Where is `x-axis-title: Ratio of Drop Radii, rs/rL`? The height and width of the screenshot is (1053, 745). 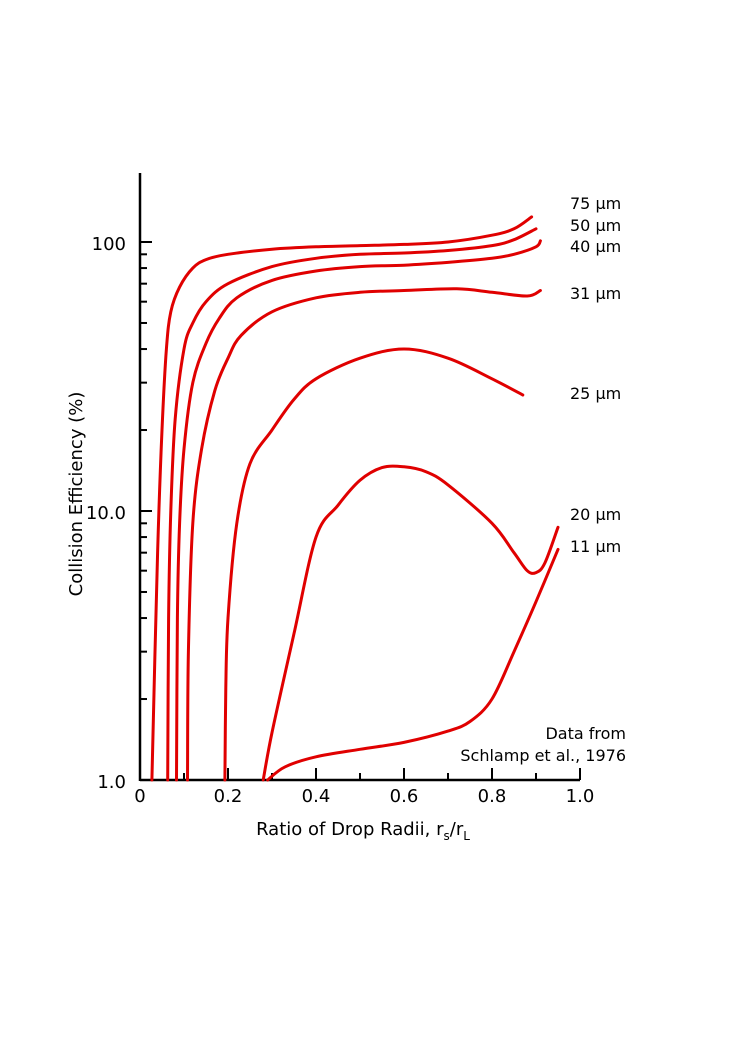 x-axis-title: Ratio of Drop Radii, rs/rL is located at coordinates (363, 831).